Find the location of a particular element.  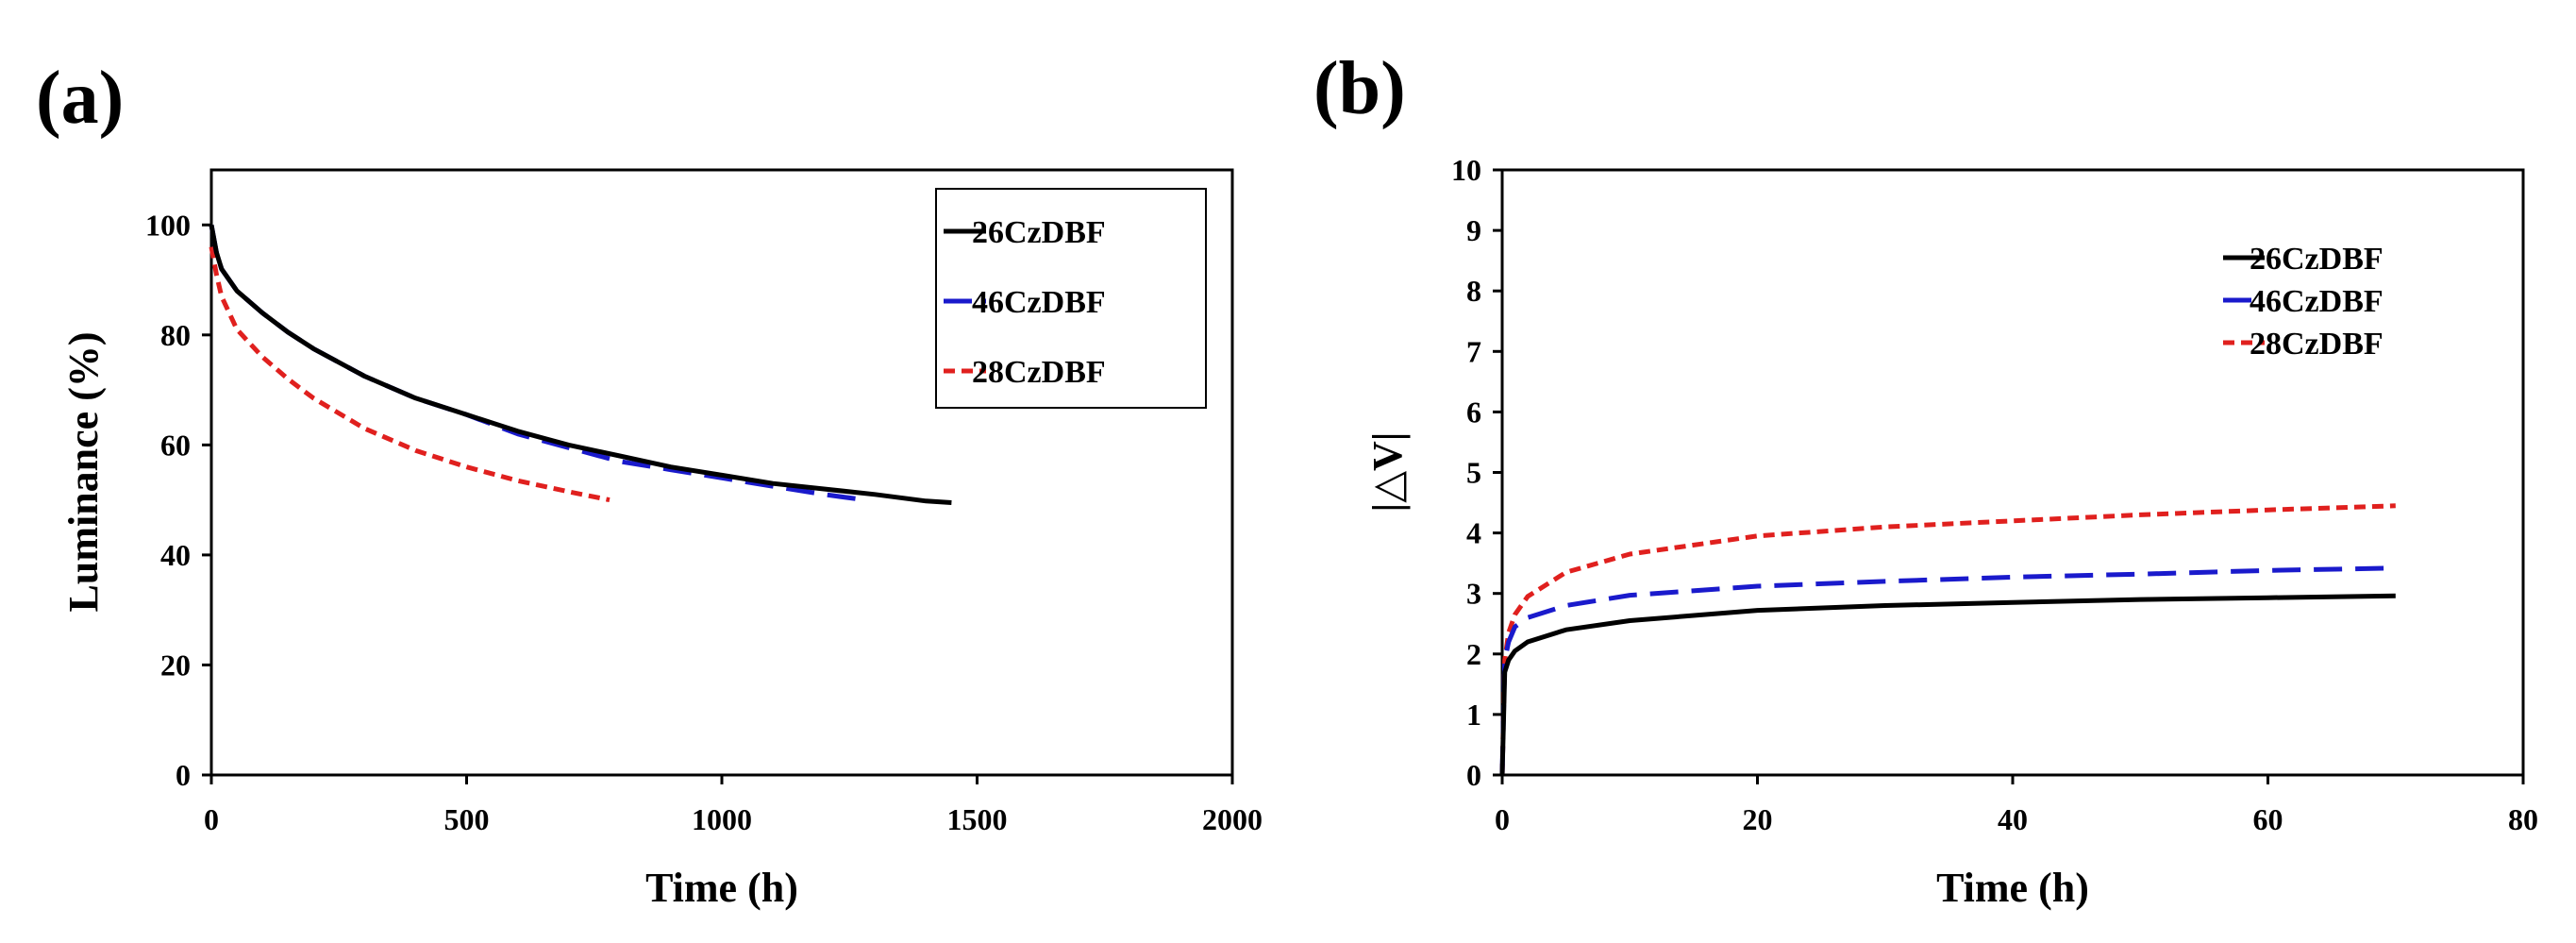

x-tick-label-a-2: 1000 is located at coordinates (722, 819).